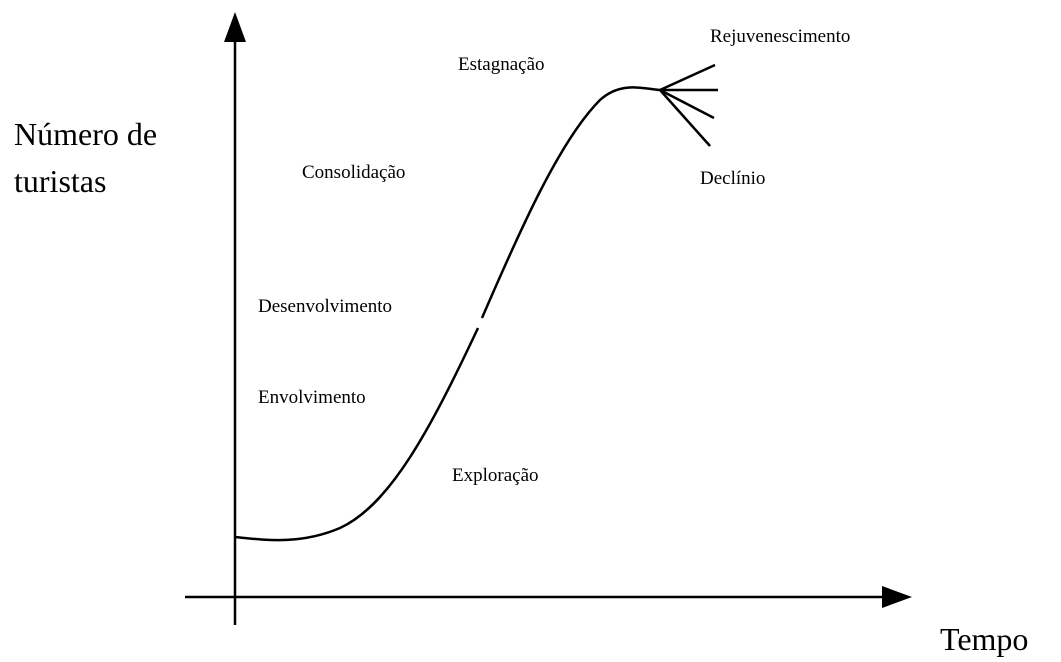 This screenshot has width=1061, height=662. I want to click on stage-label: Exploração, so click(495, 475).